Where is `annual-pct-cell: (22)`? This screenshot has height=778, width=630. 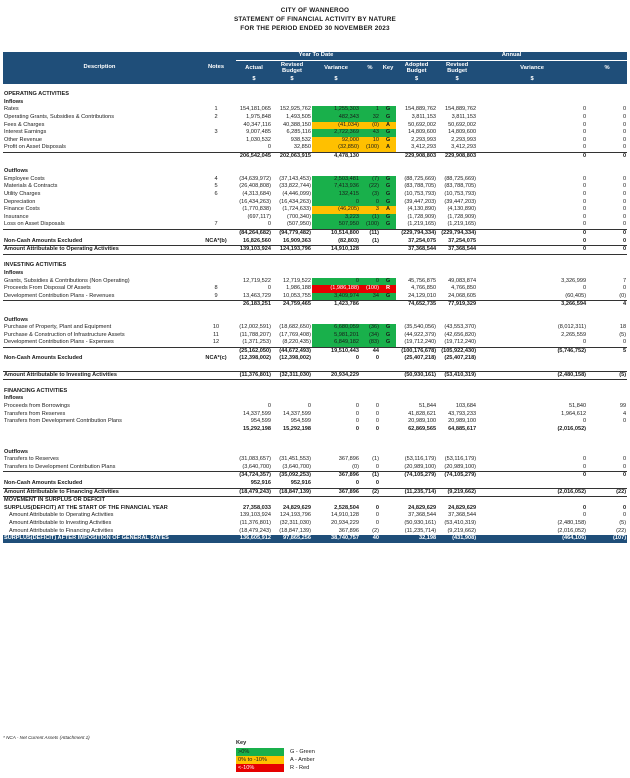 annual-pct-cell: (22) is located at coordinates (621, 530).